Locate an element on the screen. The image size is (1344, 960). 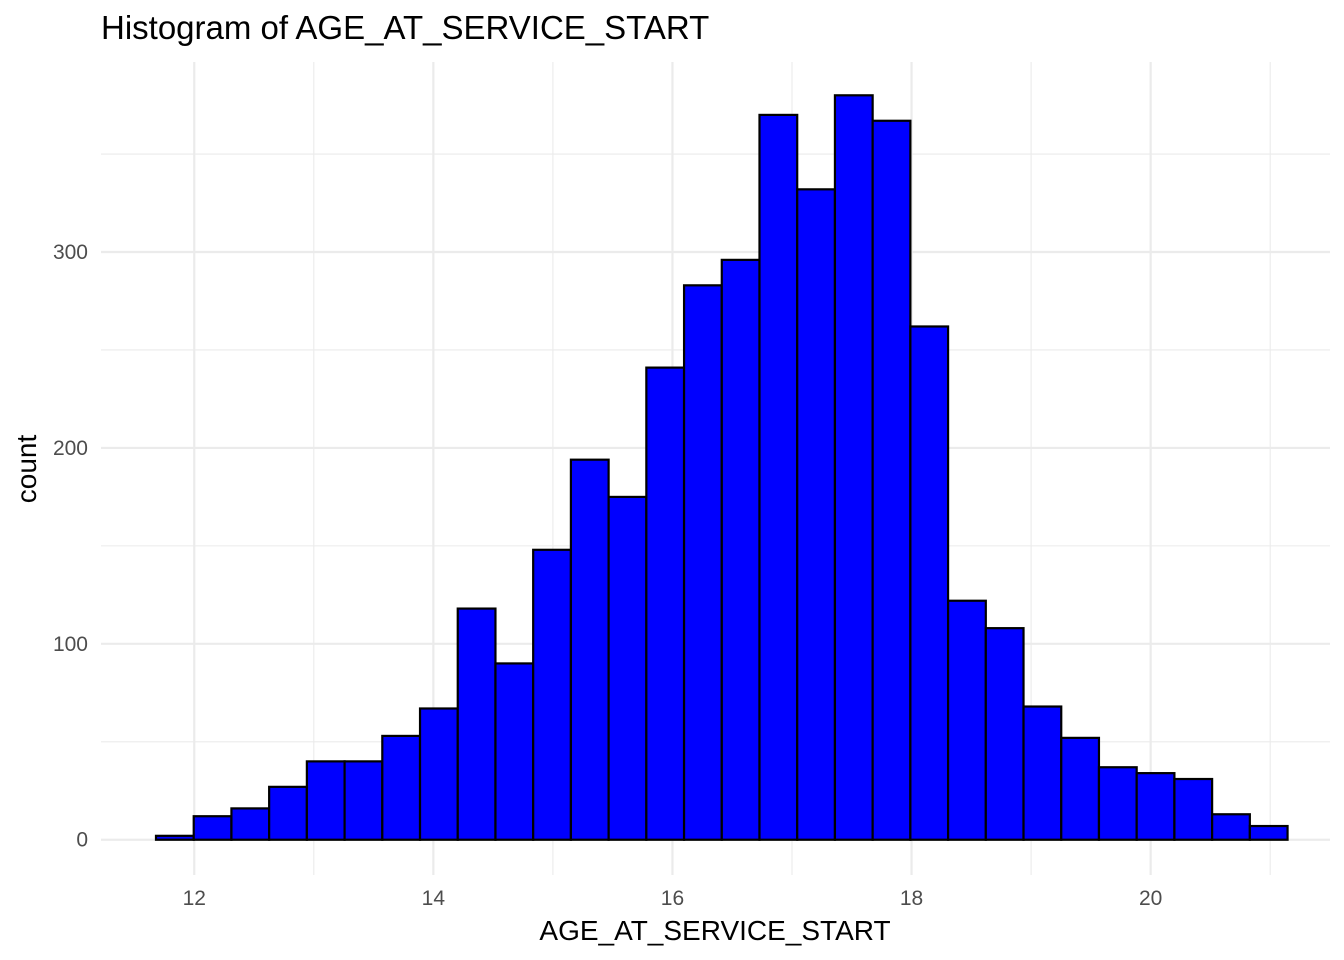
x-tick-label: 14 is located at coordinates (434, 898).